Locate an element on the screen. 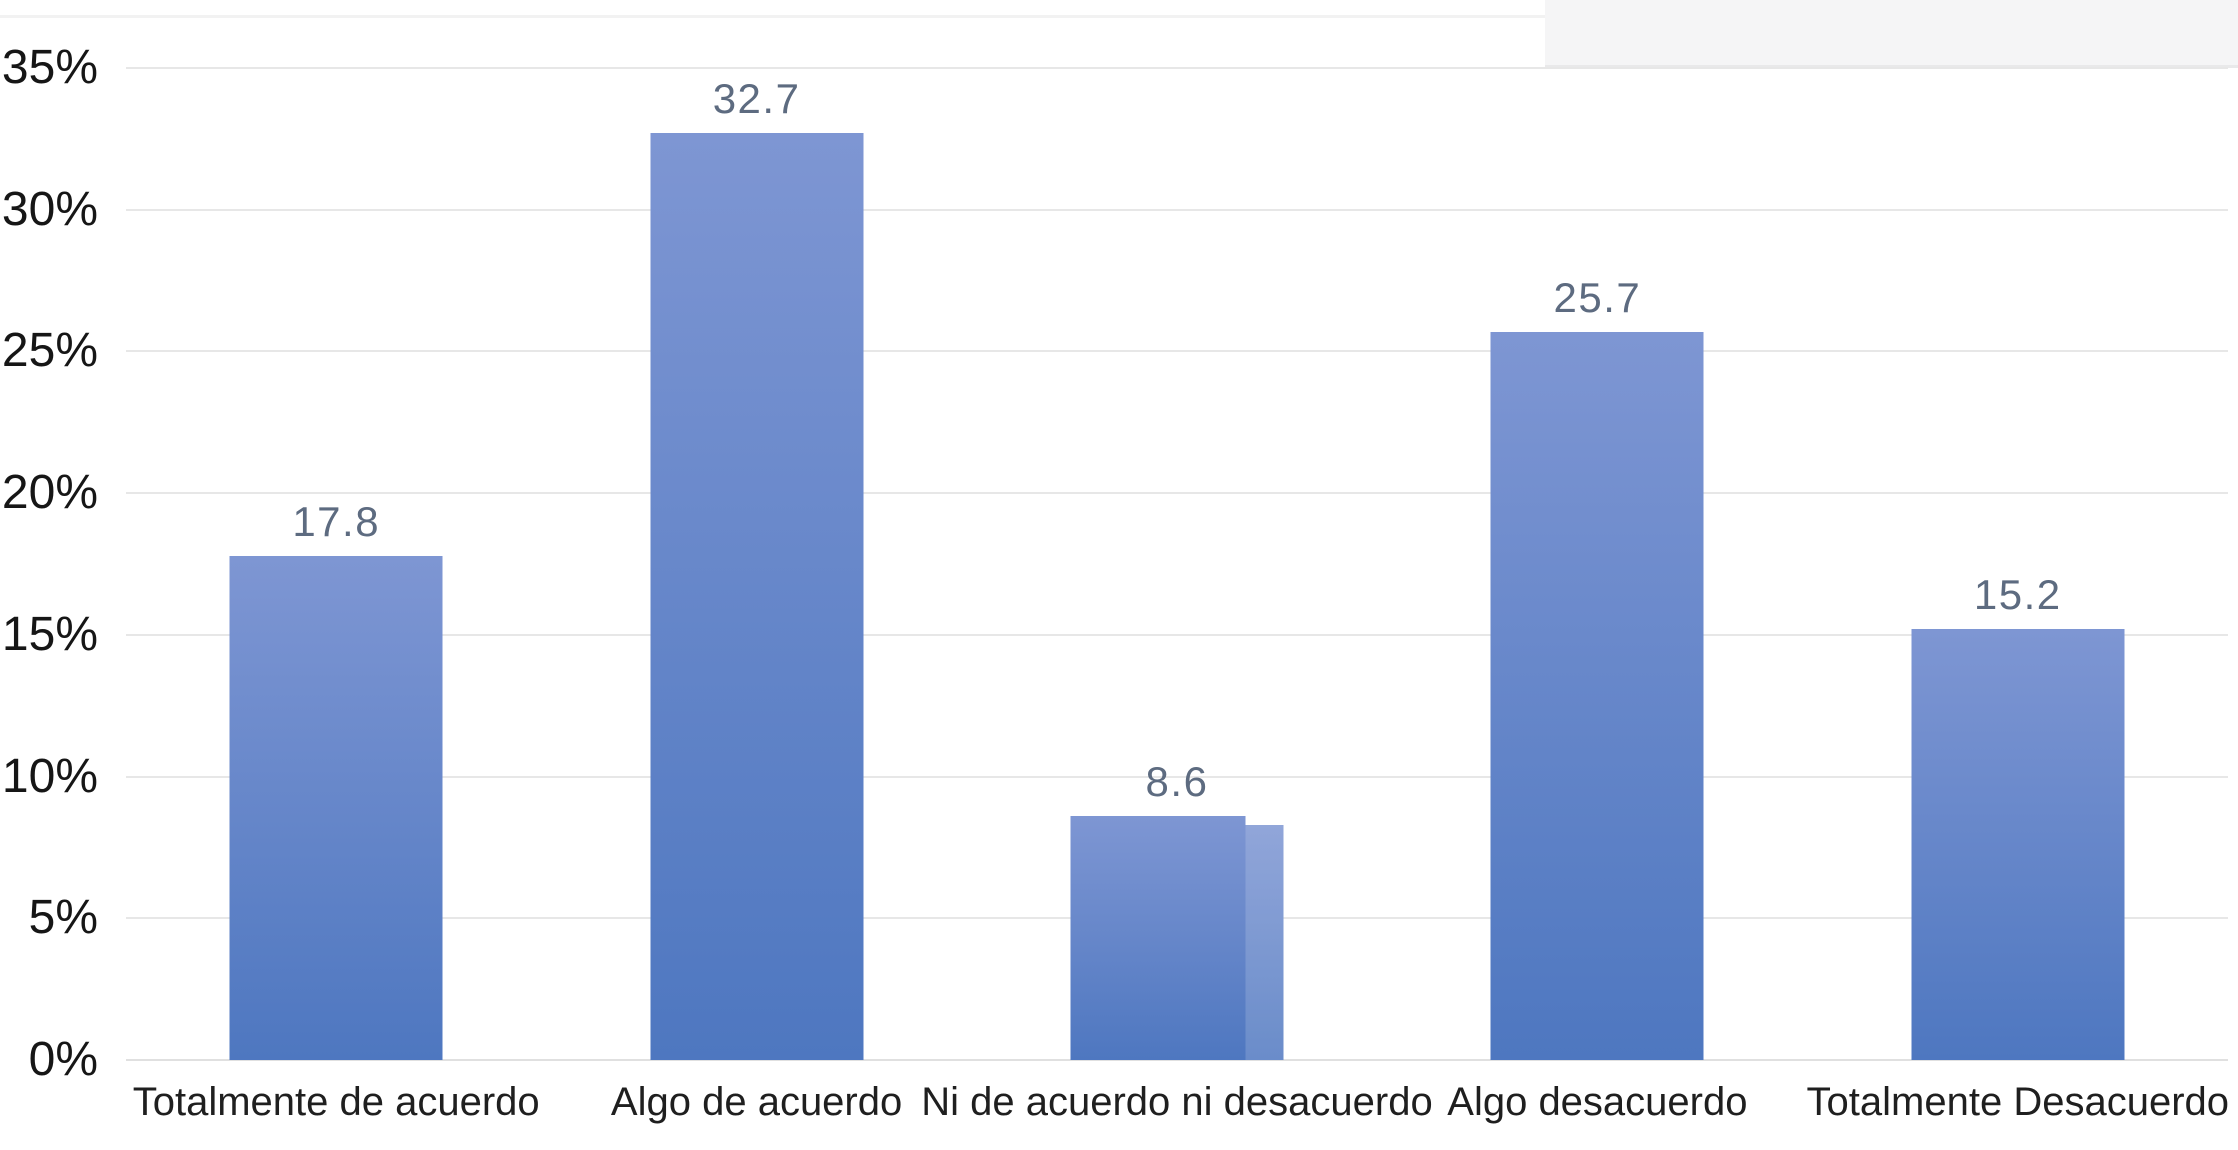 This screenshot has width=2238, height=1150. gridline-35pct is located at coordinates (1177, 68).